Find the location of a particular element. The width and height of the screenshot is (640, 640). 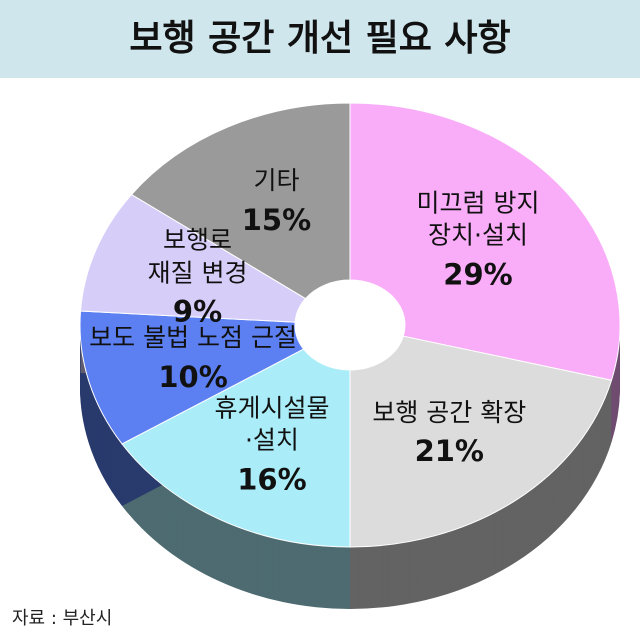

value-label: 16% is located at coordinates (272, 479).